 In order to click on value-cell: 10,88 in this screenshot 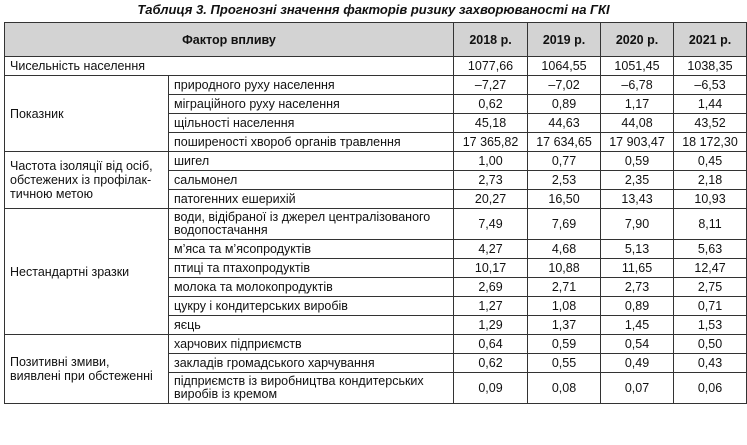, I will do `click(564, 268)`.